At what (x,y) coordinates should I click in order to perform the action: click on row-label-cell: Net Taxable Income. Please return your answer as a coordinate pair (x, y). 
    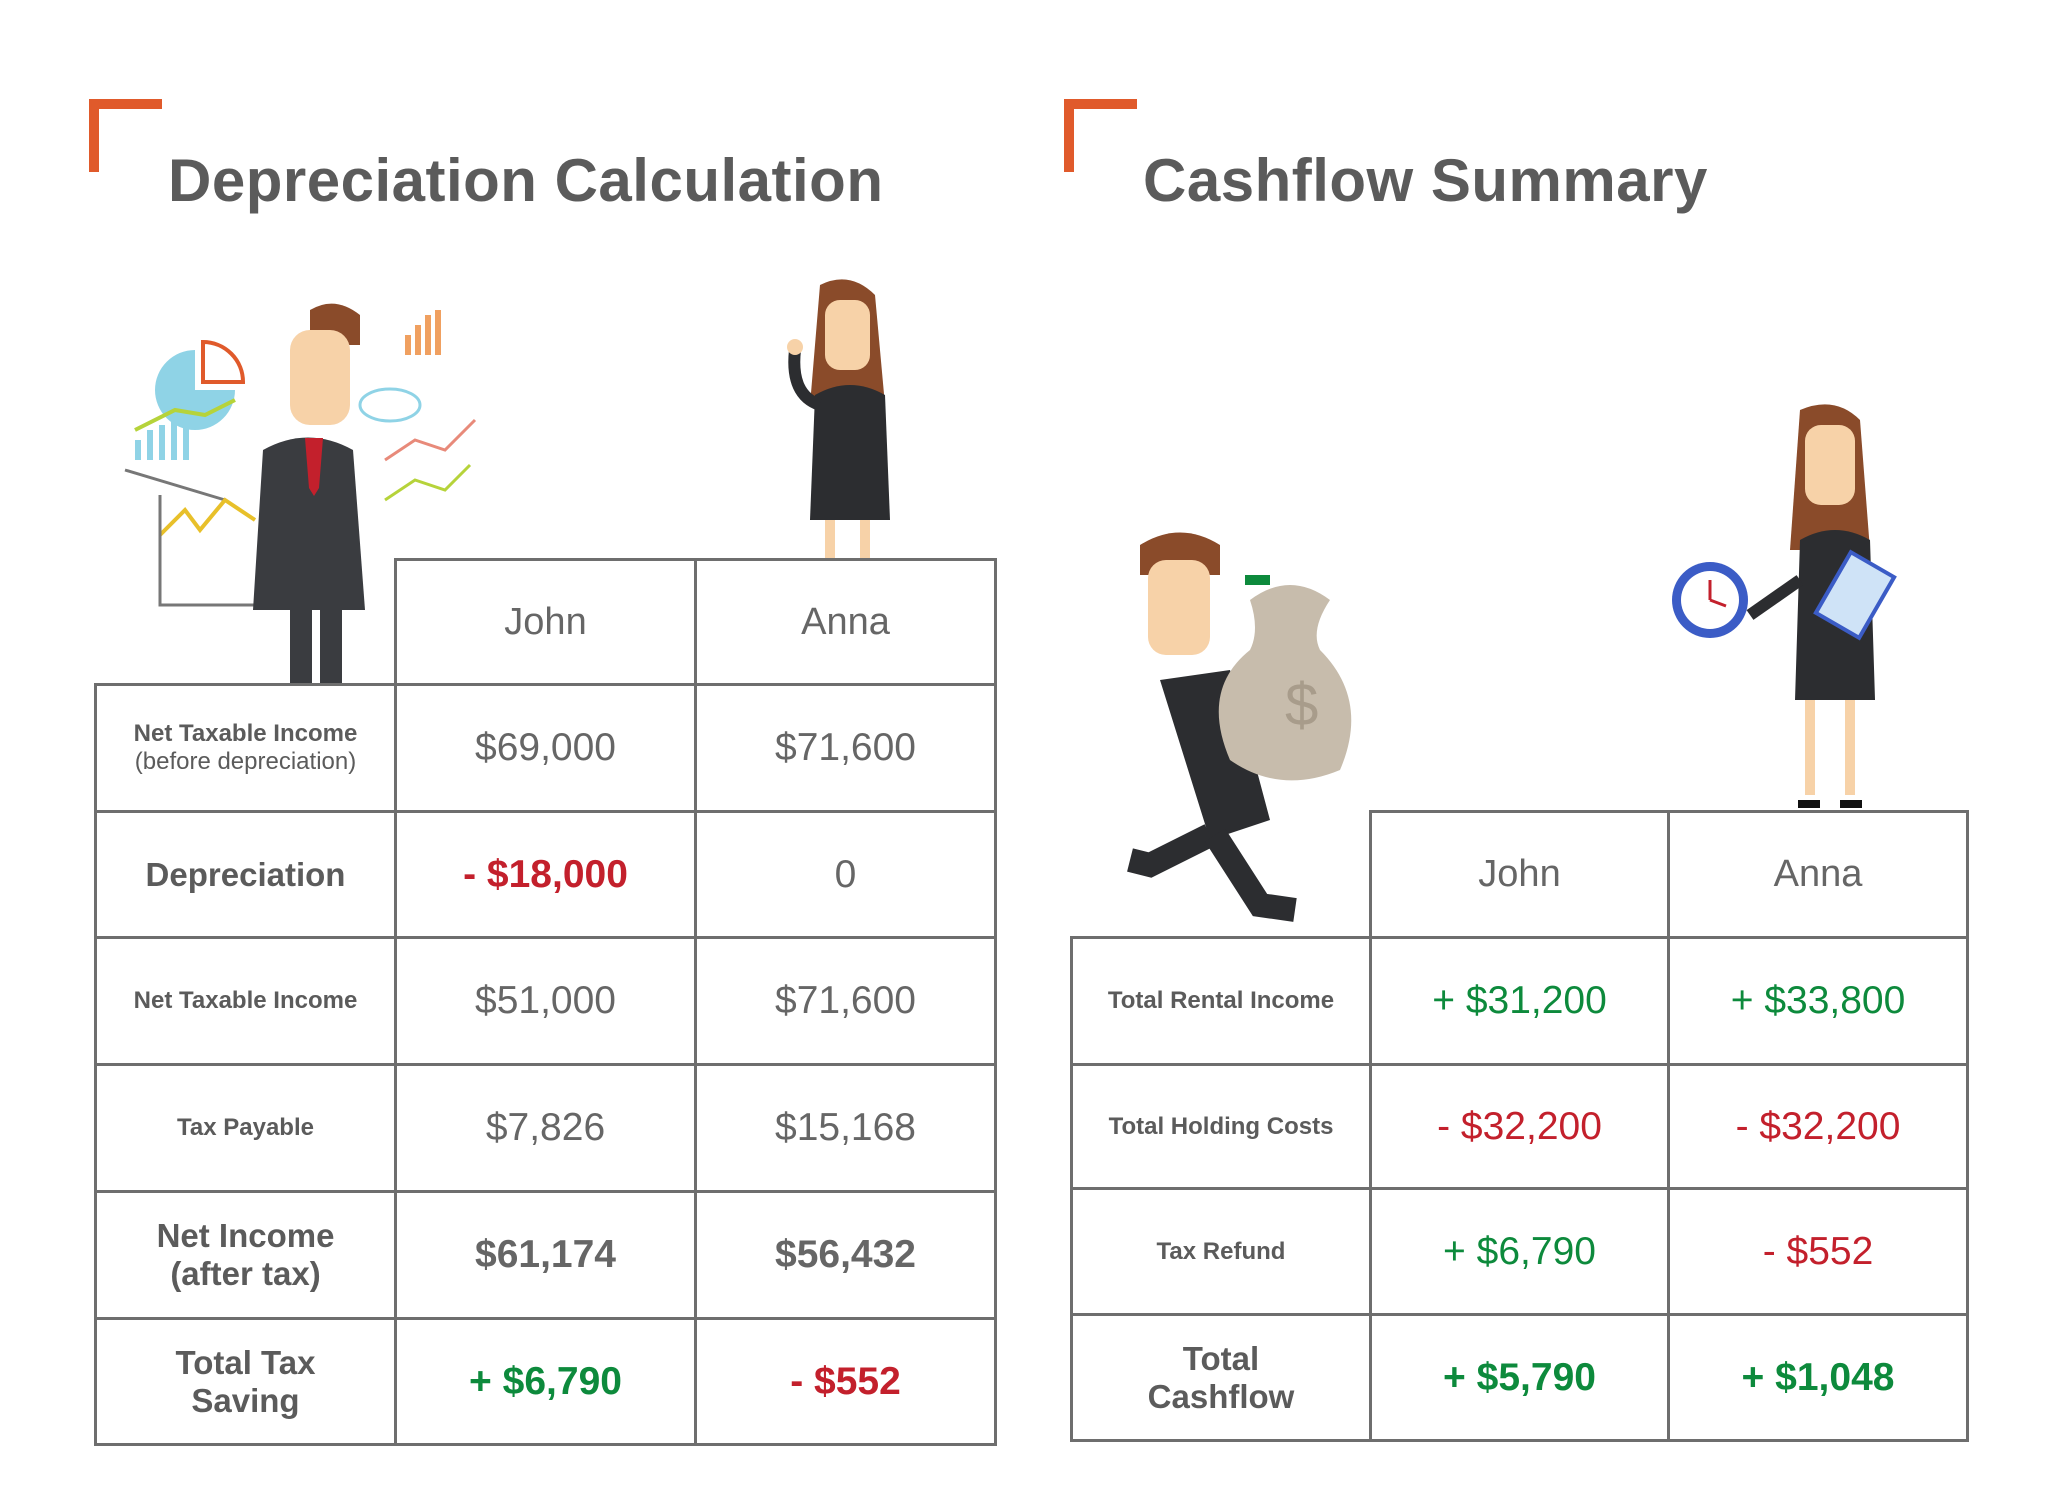
    Looking at the image, I should click on (245, 1001).